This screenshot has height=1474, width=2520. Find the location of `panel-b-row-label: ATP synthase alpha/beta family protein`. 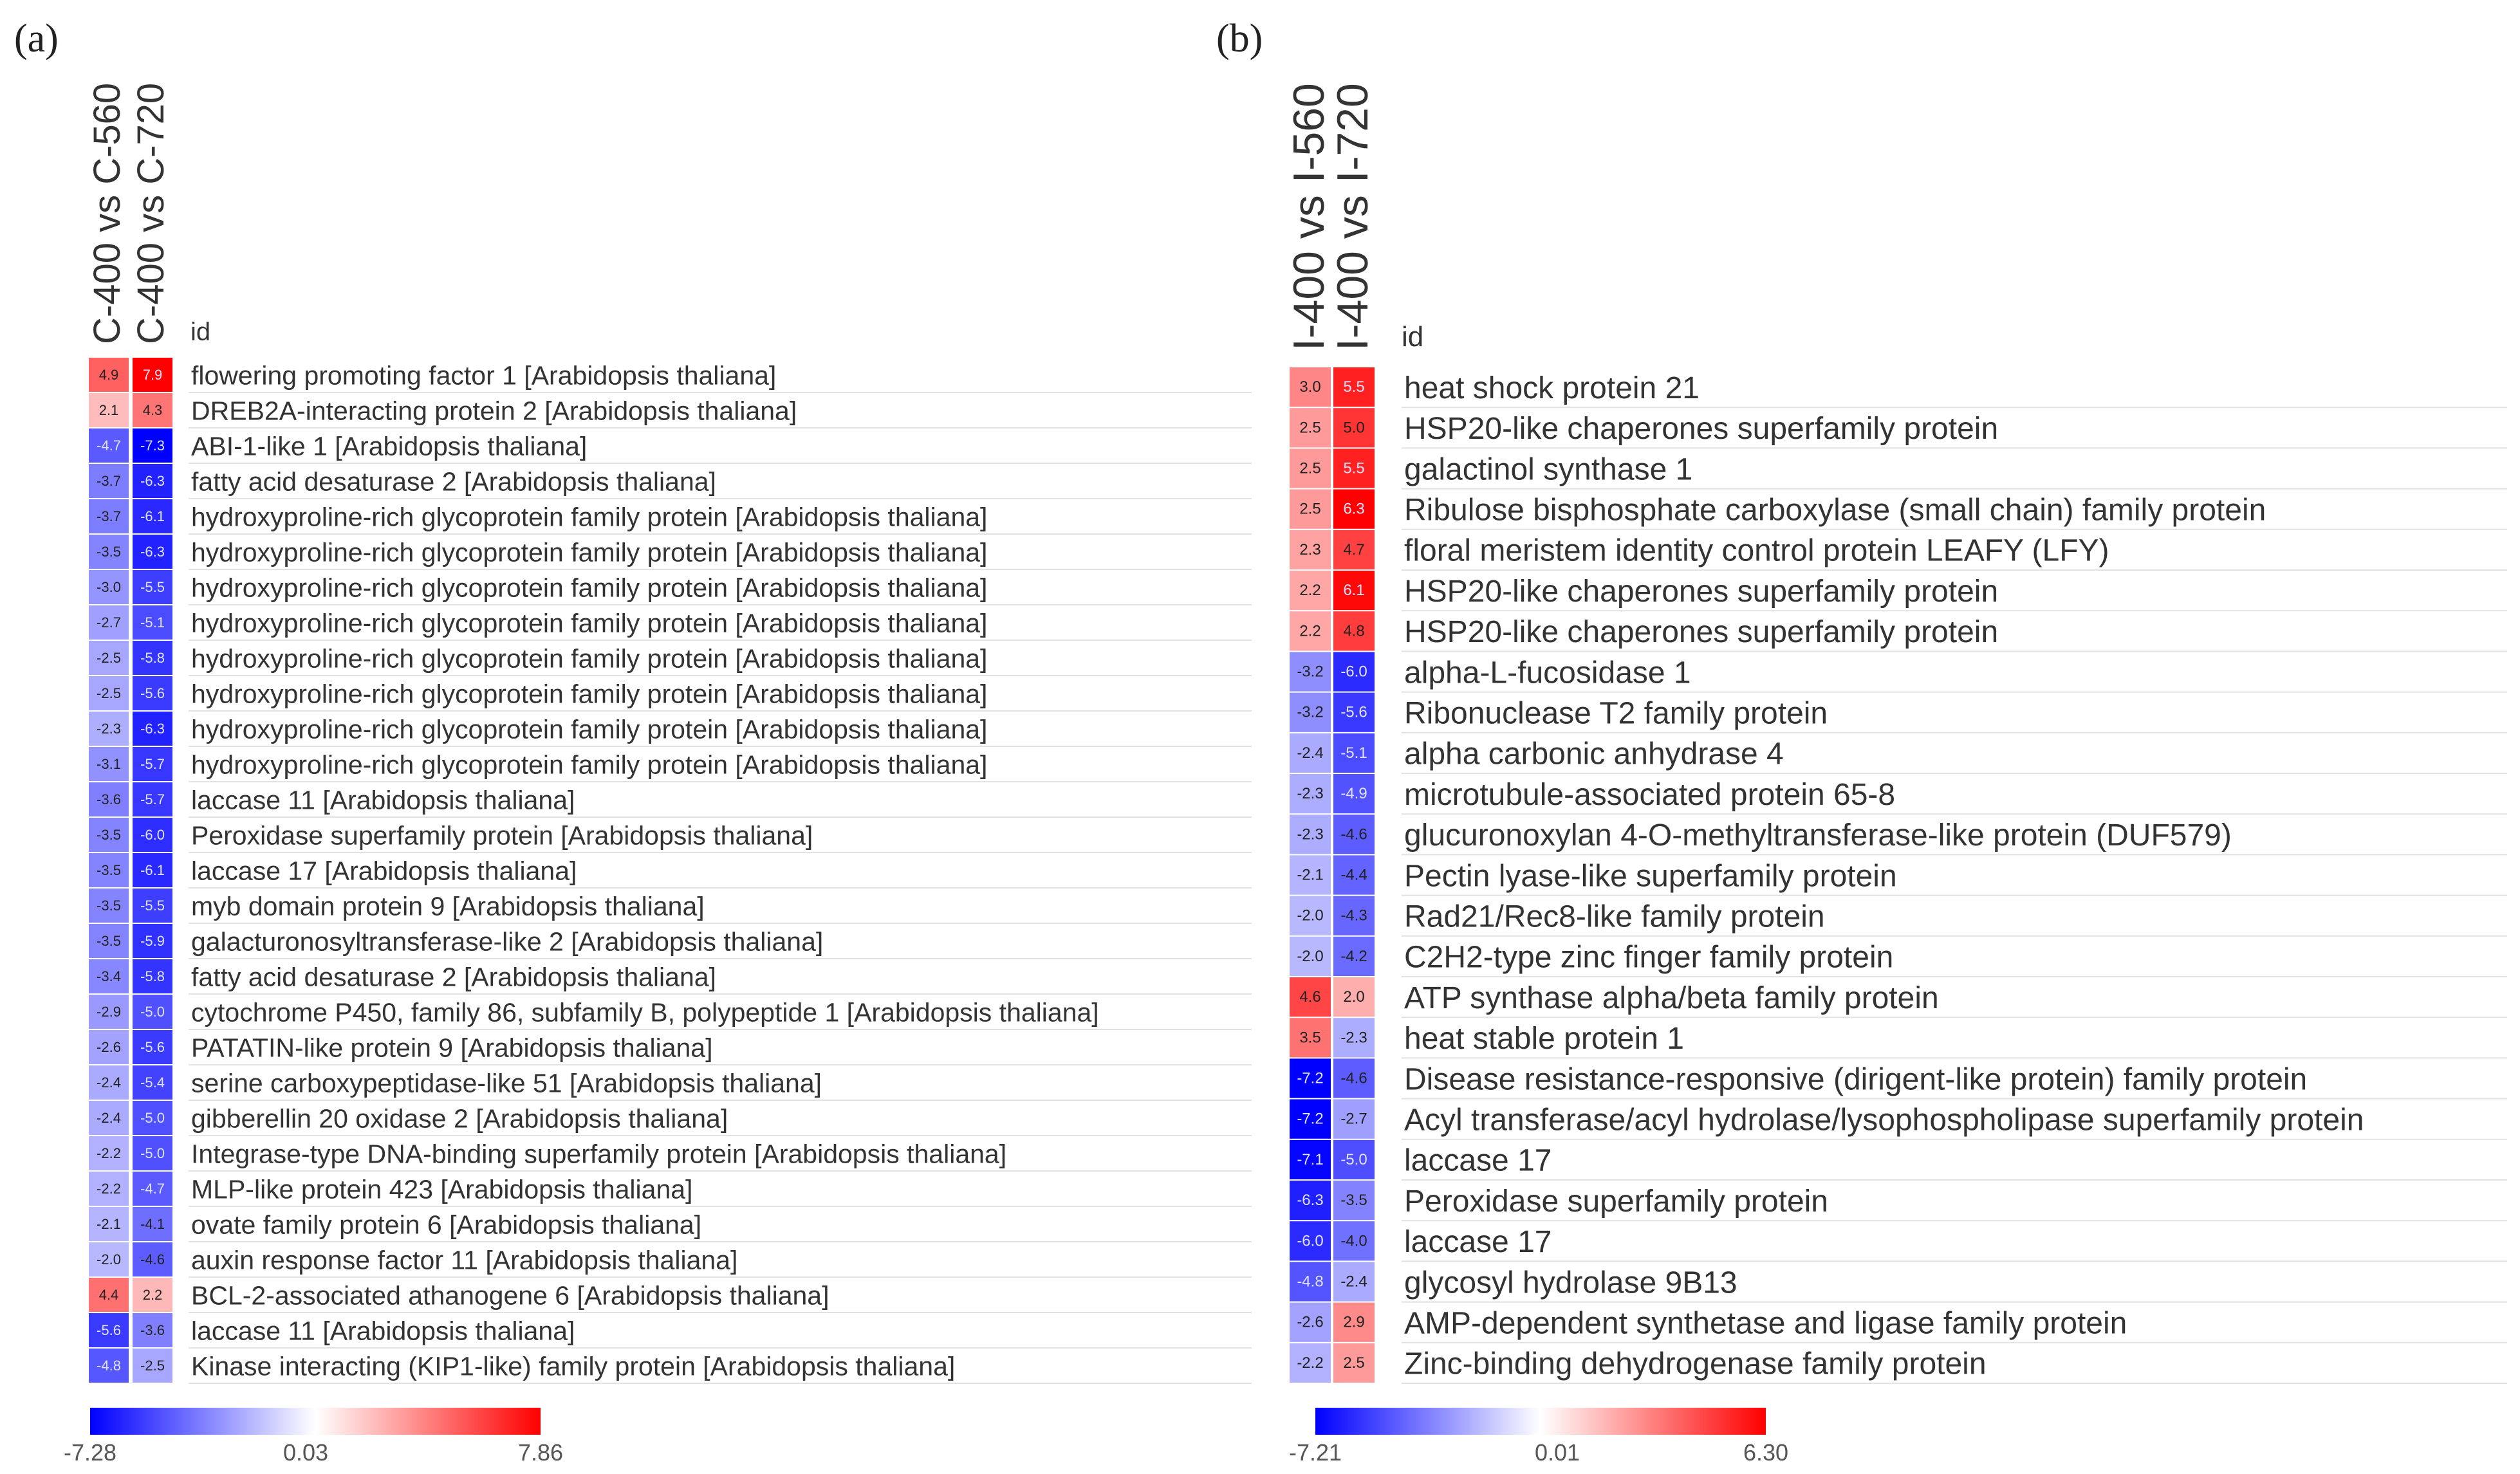

panel-b-row-label: ATP synthase alpha/beta family protein is located at coordinates (1671, 998).